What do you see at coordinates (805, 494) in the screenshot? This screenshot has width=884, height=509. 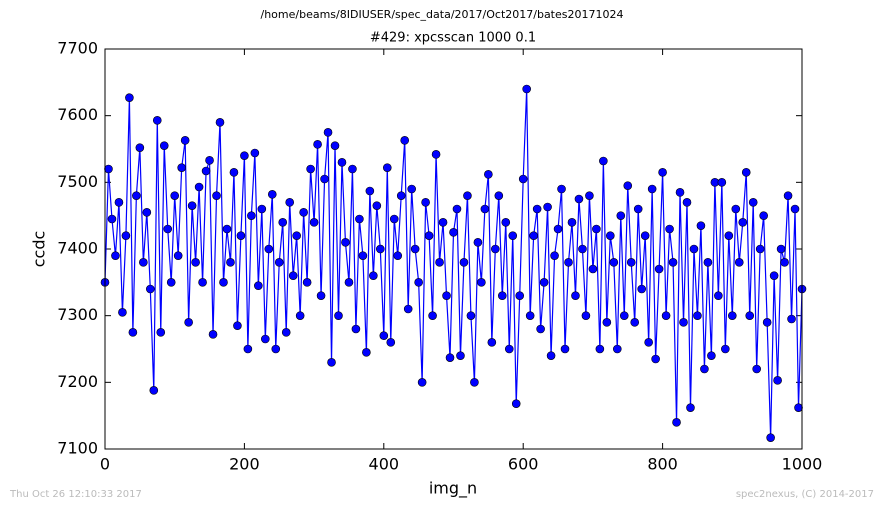 I see `footer-credit: spec2nexus, (C) 2014-2017` at bounding box center [805, 494].